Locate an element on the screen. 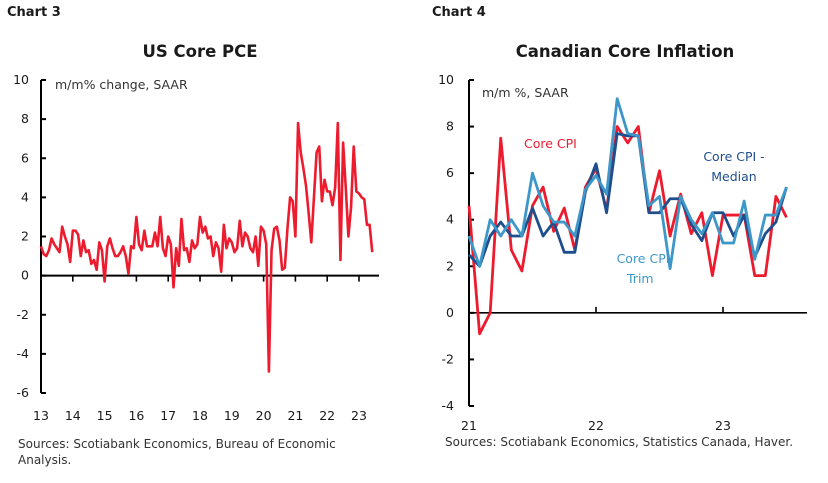  x-tick-label: 15 is located at coordinates (105, 415).